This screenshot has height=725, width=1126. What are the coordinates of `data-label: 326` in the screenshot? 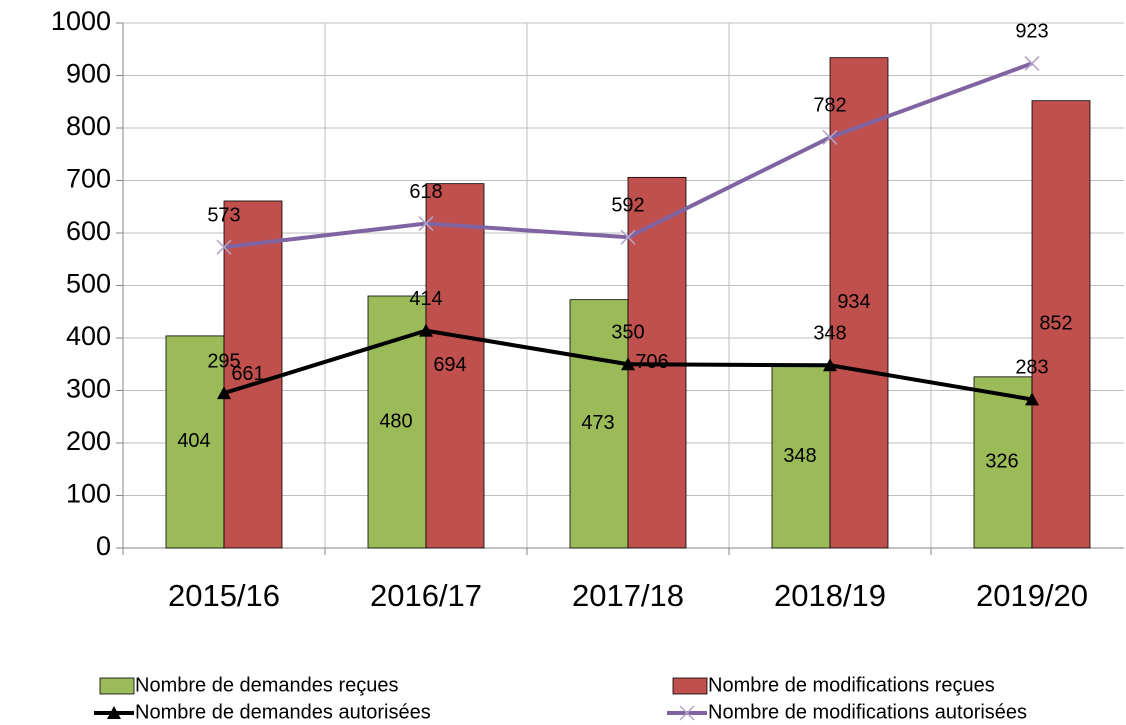 It's located at (1001, 462).